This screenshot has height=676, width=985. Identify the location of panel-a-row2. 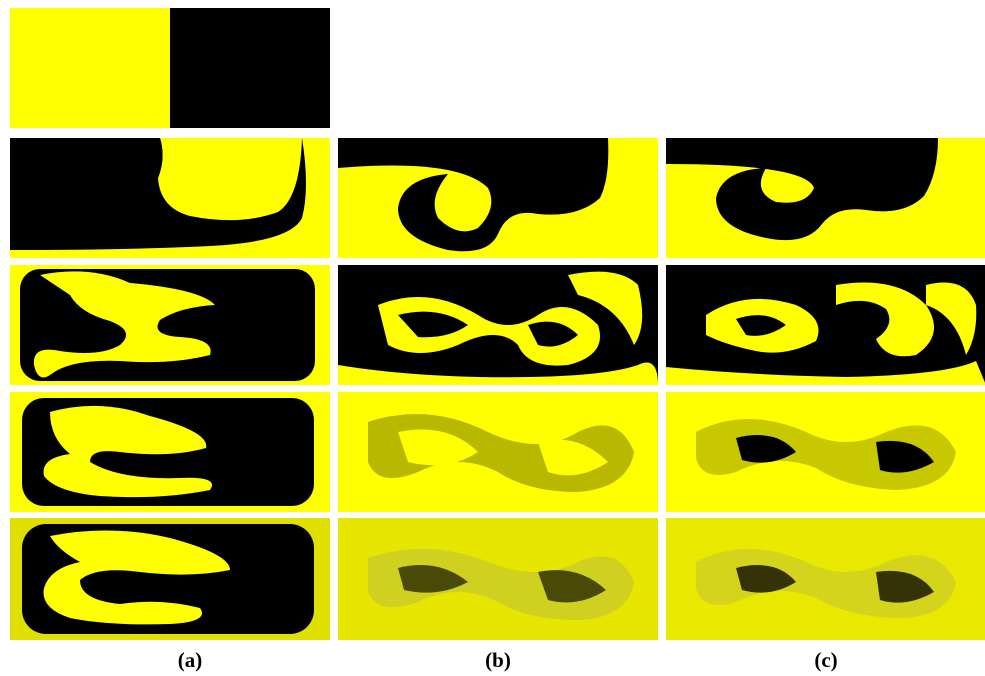
(170, 198).